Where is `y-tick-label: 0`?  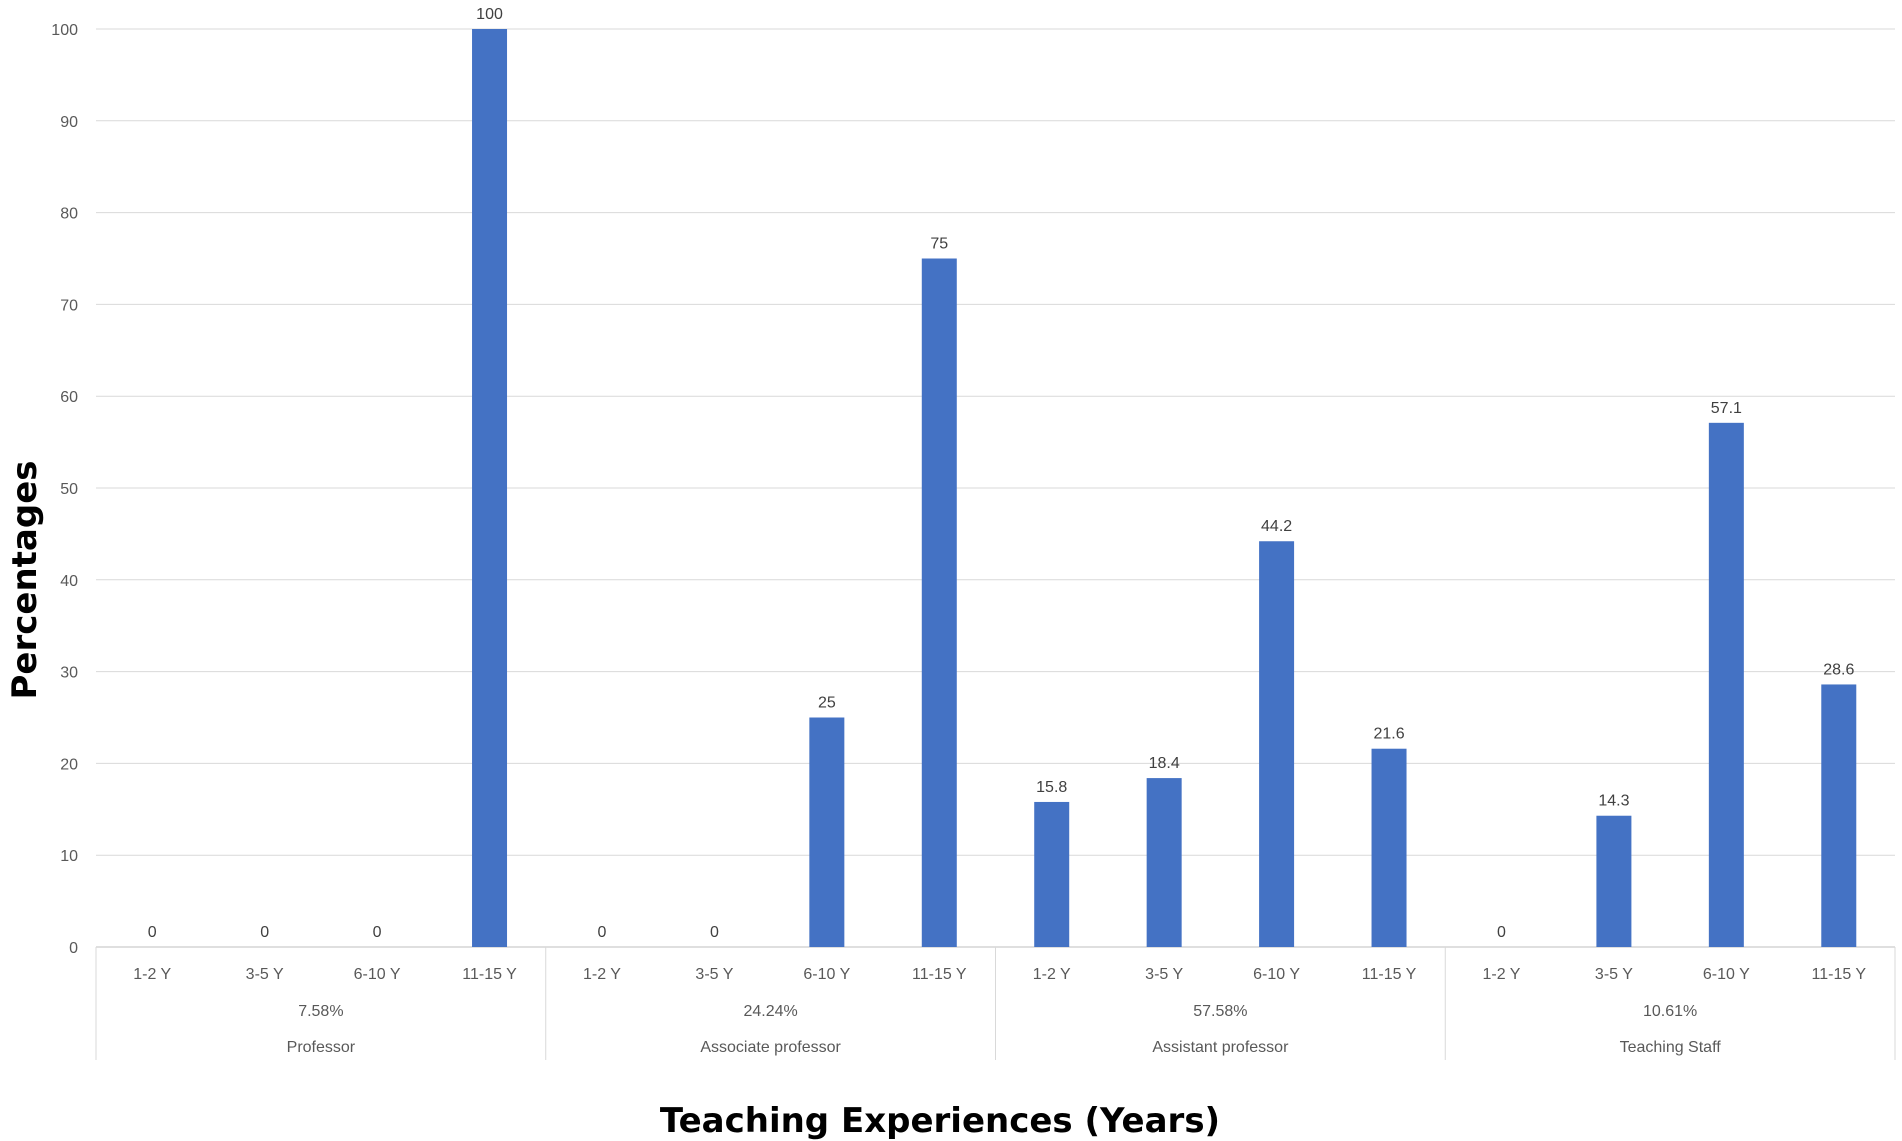
y-tick-label: 0 is located at coordinates (73, 948).